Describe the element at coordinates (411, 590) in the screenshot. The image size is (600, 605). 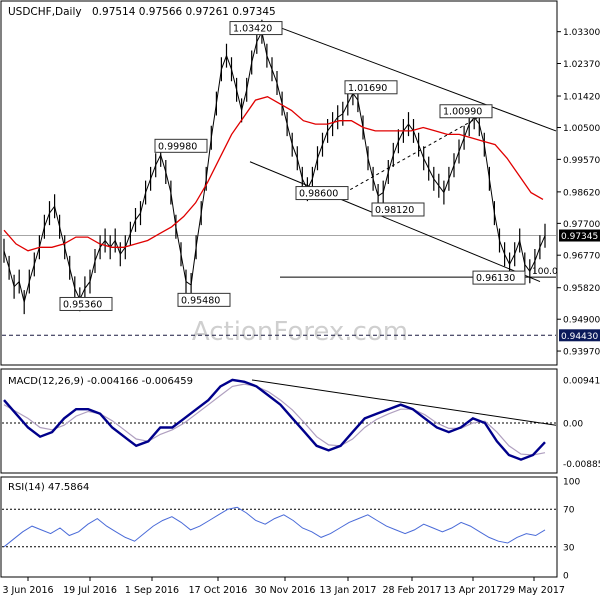
I see `x-tick-label: 28 Feb 2017` at that location.